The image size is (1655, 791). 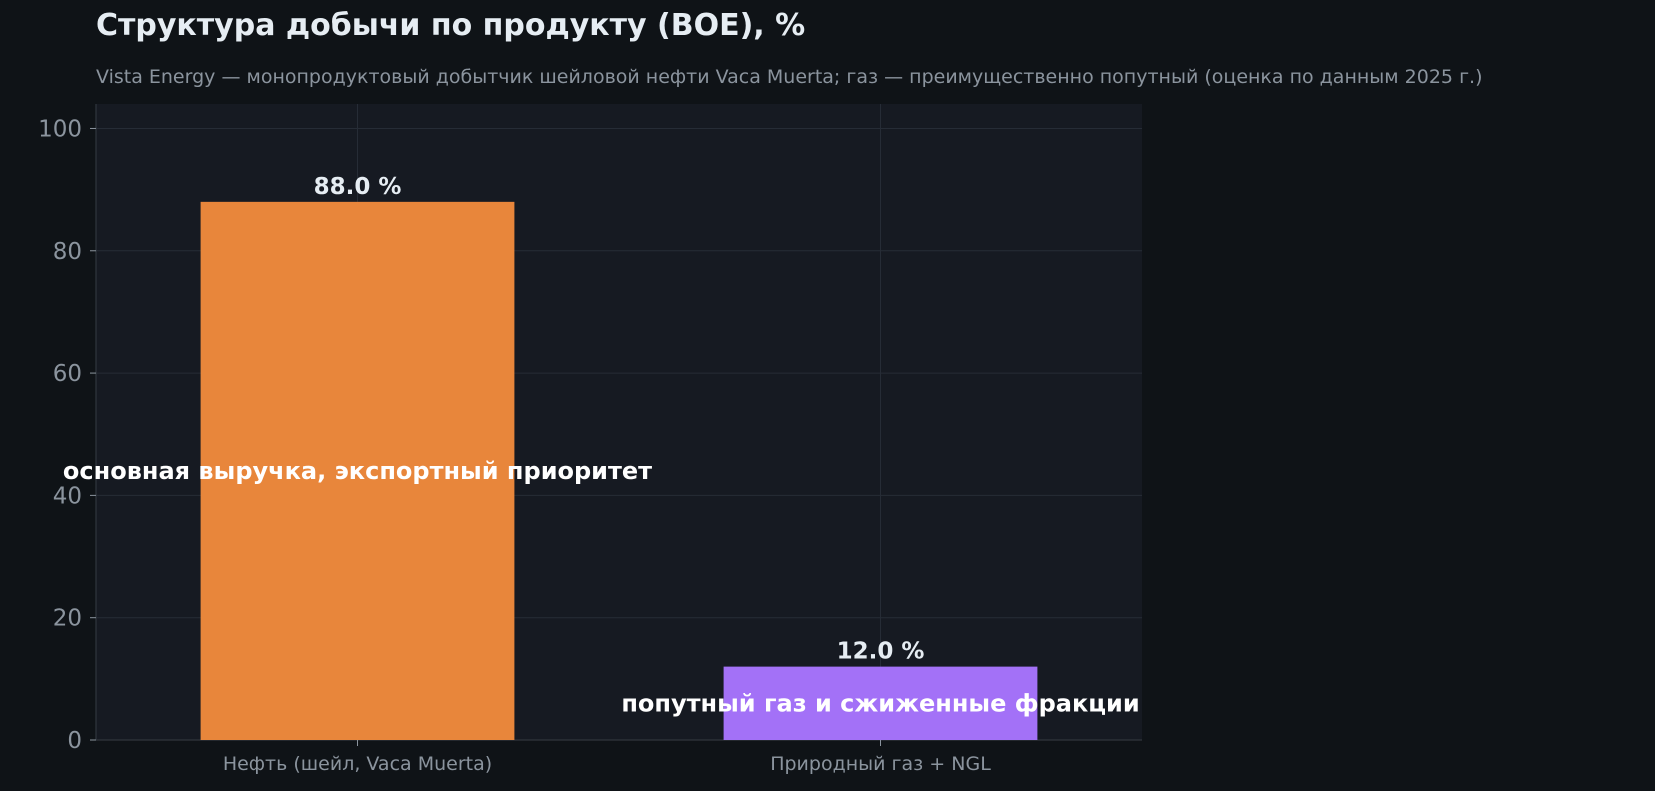 What do you see at coordinates (74, 741) in the screenshot?
I see `y-tick-label: 0` at bounding box center [74, 741].